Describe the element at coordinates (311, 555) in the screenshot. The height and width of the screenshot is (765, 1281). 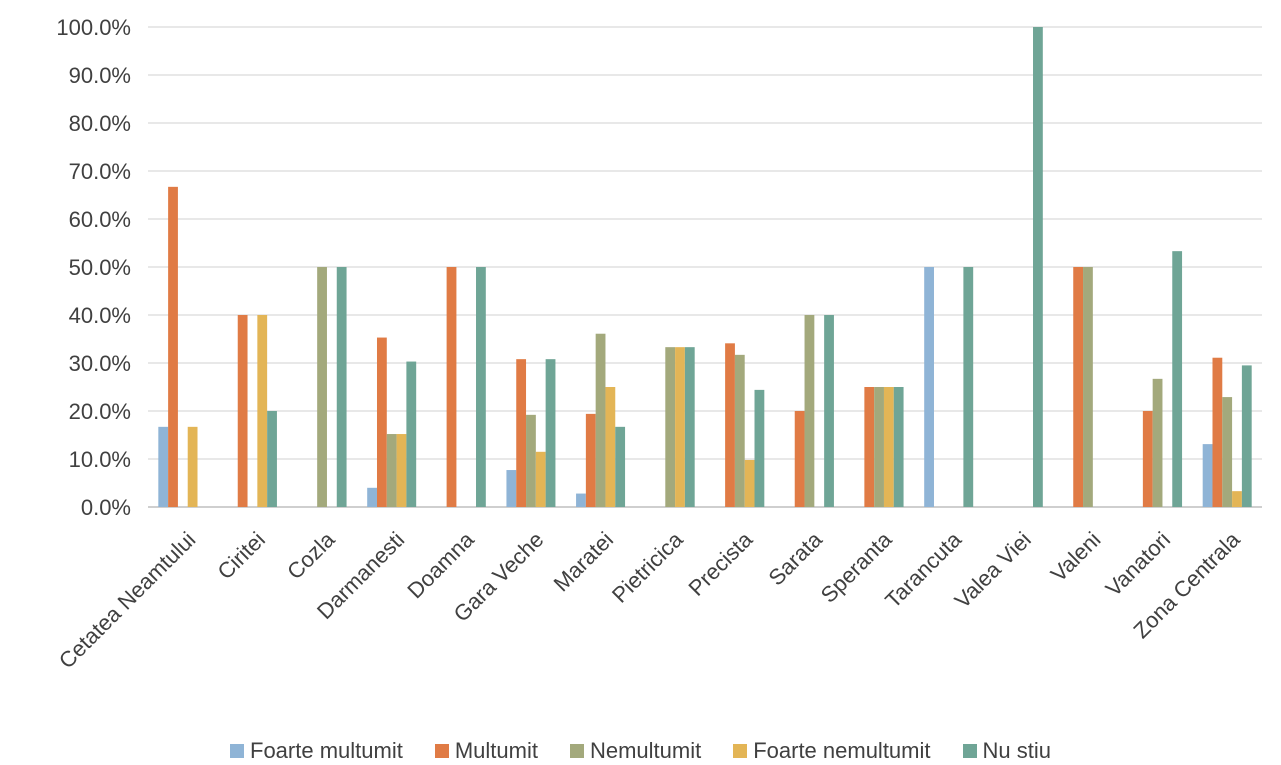
I see `x-tick-label: Cozla` at that location.